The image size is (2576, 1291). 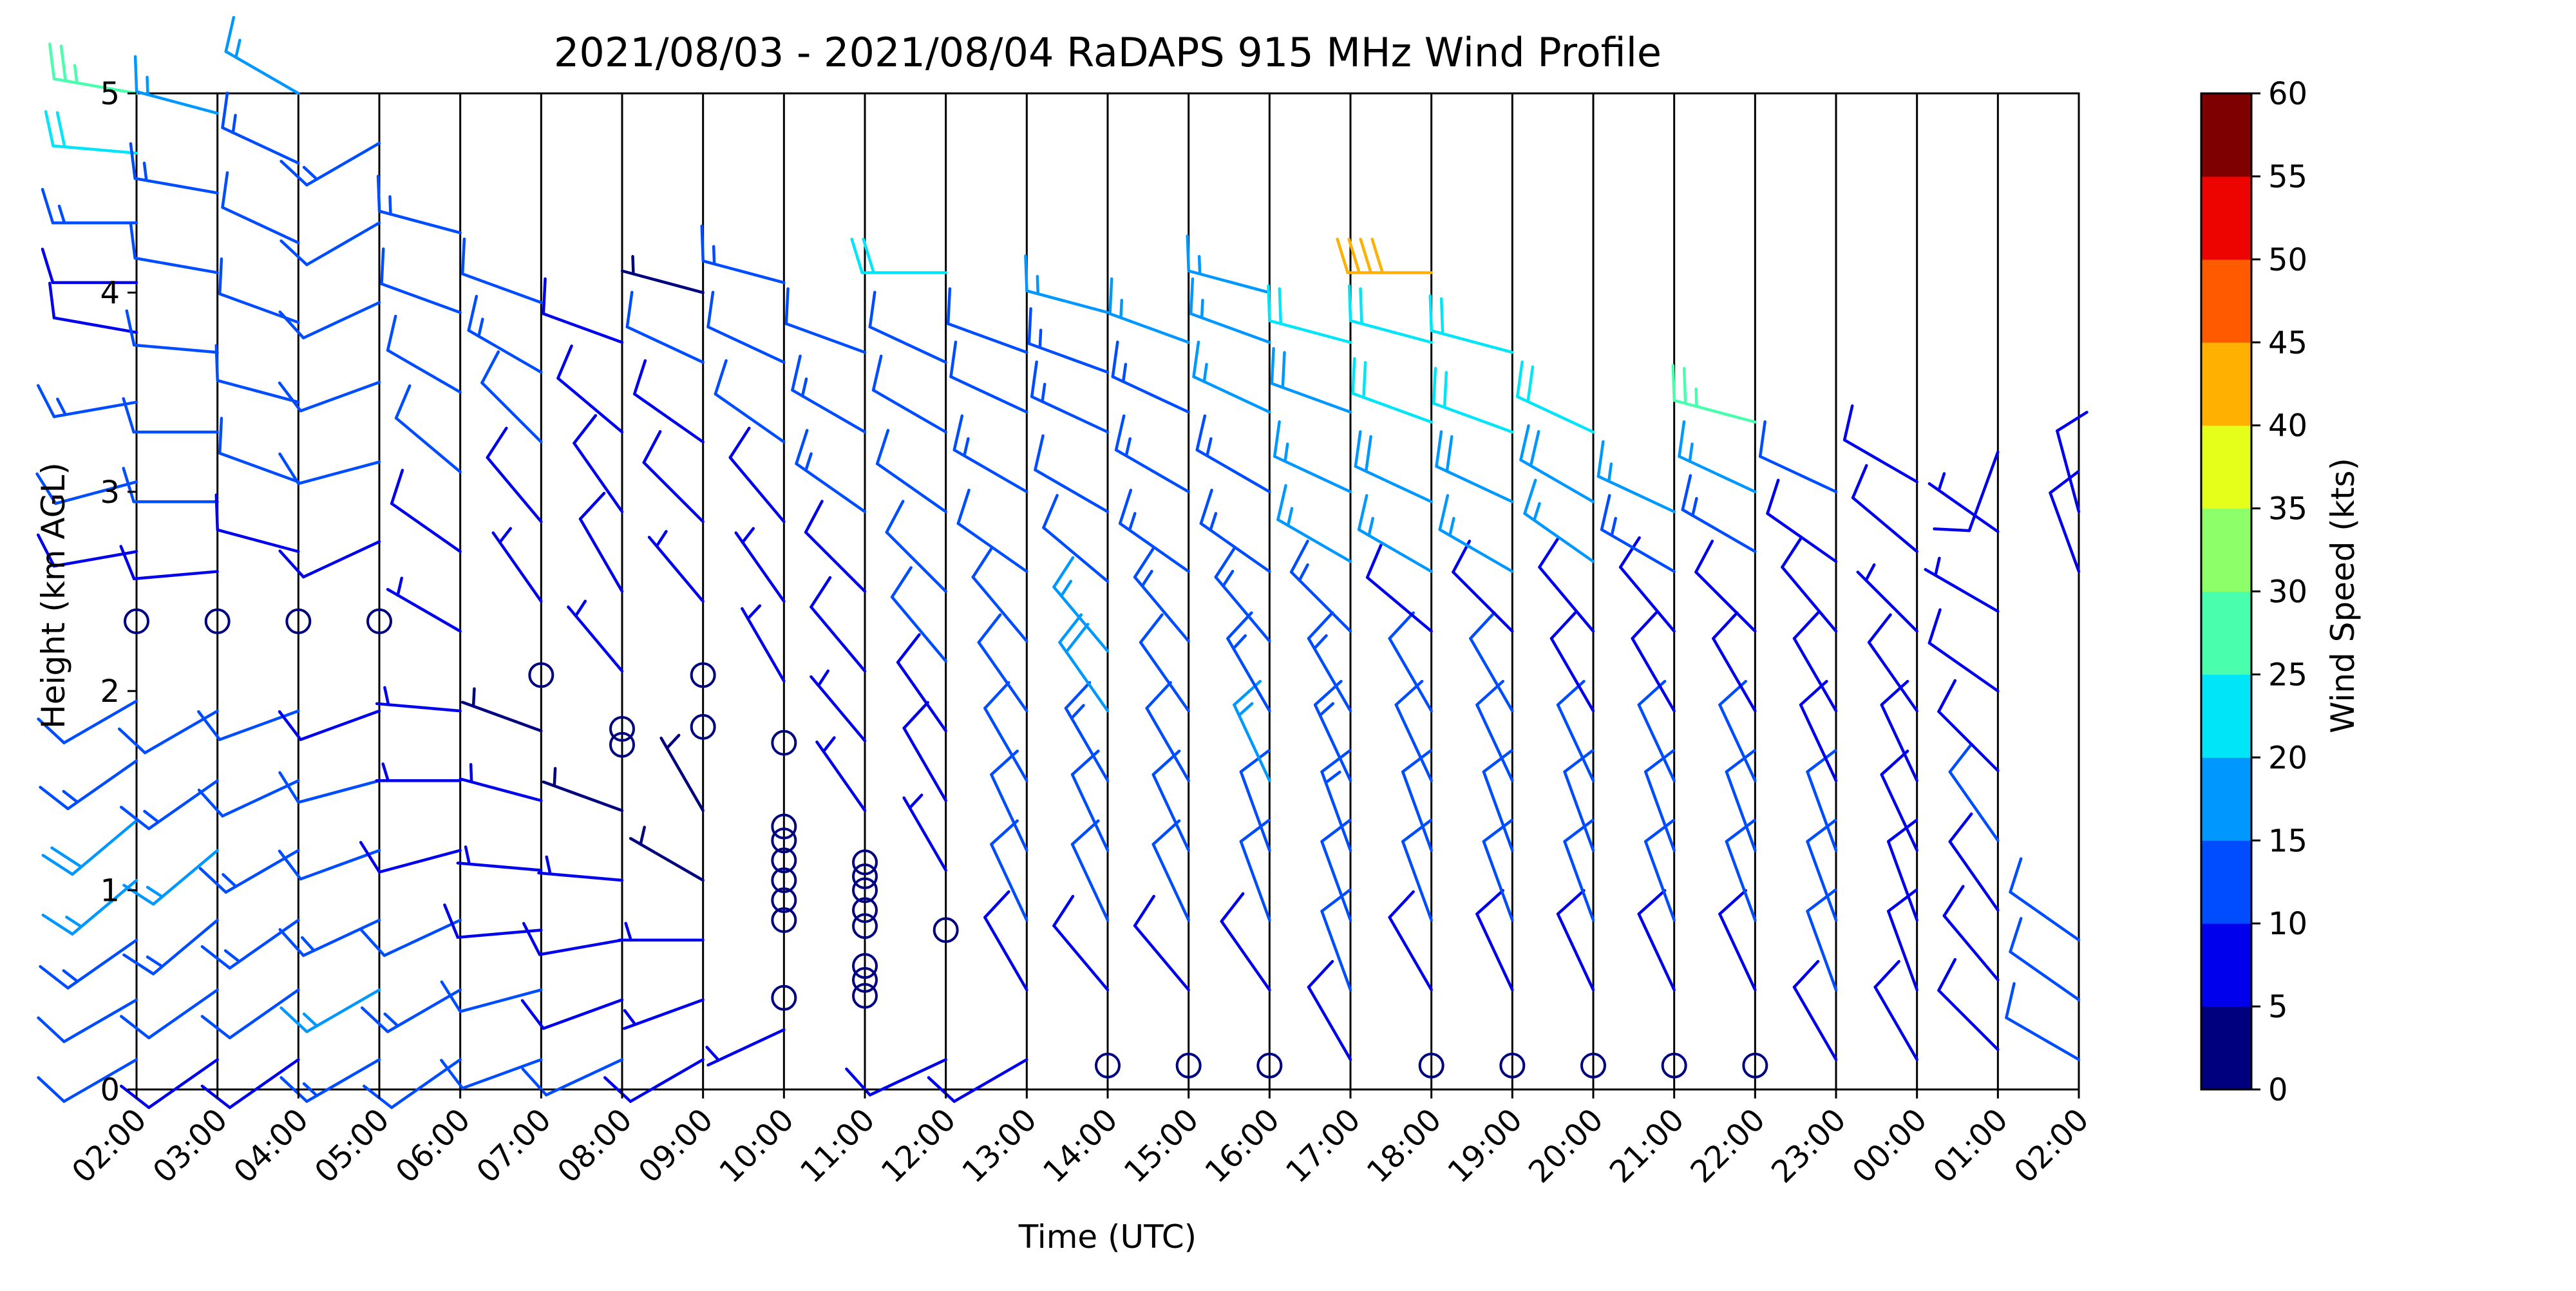 I want to click on y-tick-label: 3, so click(x=110, y=493).